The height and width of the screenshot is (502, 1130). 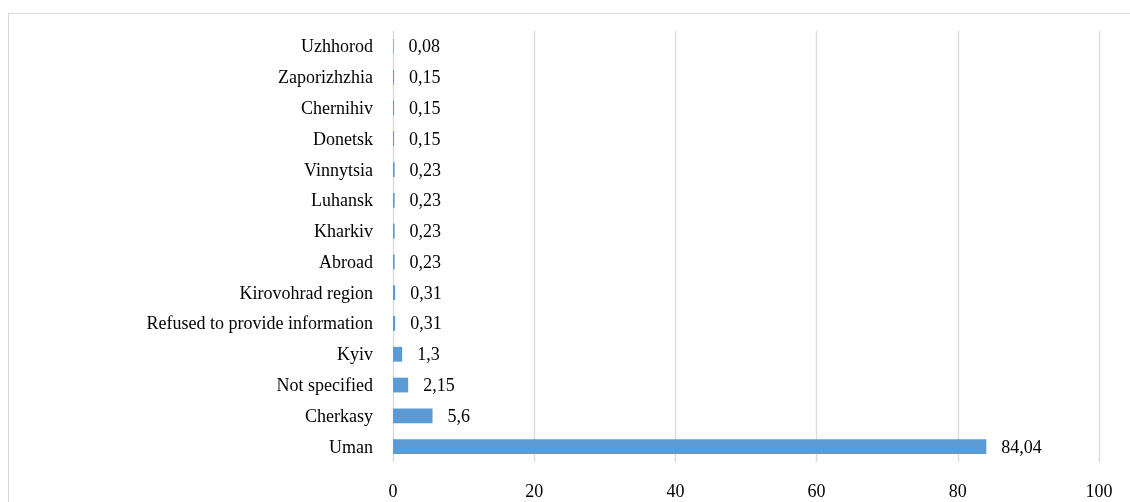 What do you see at coordinates (816, 491) in the screenshot?
I see `x-tick-label: 60` at bounding box center [816, 491].